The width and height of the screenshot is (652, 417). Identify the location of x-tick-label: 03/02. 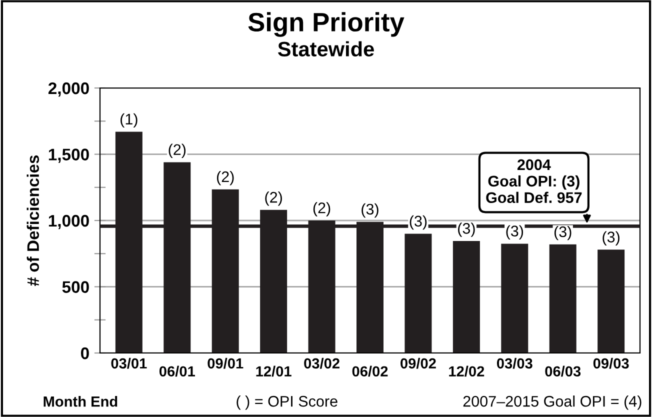
(322, 363).